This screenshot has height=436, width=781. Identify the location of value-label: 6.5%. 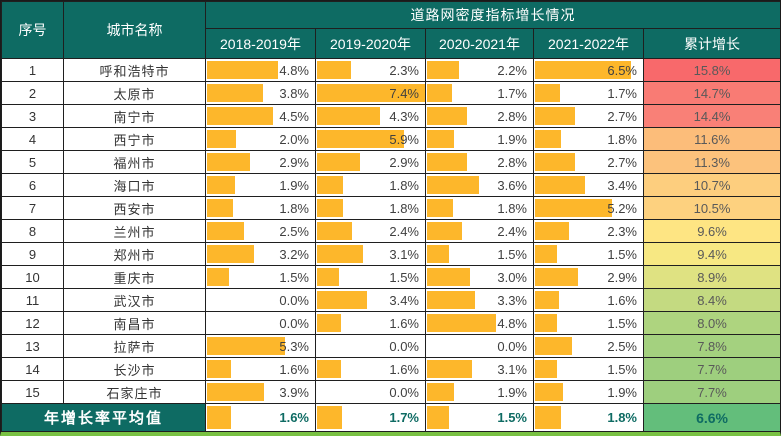
(622, 70).